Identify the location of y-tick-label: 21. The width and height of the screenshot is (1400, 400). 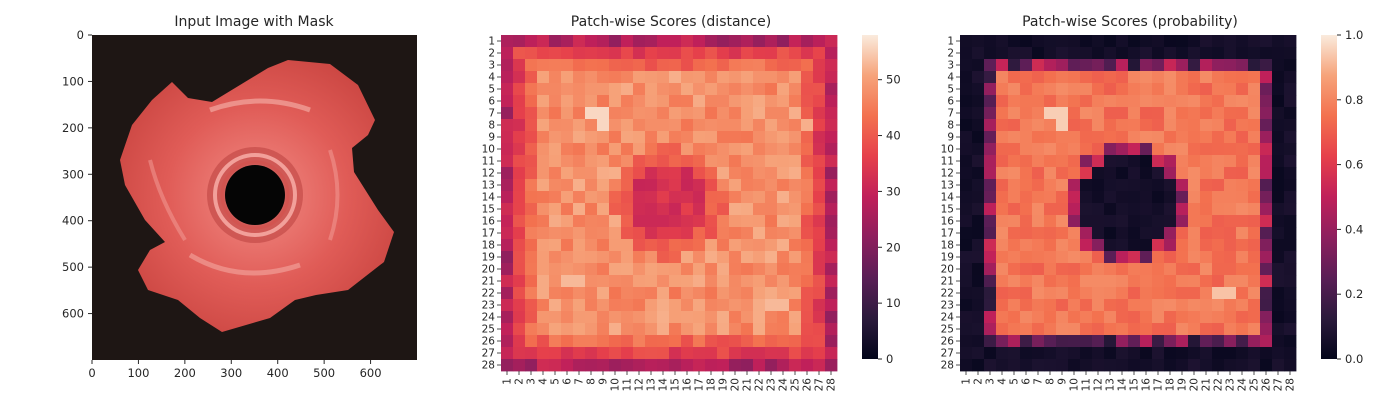
(488, 282).